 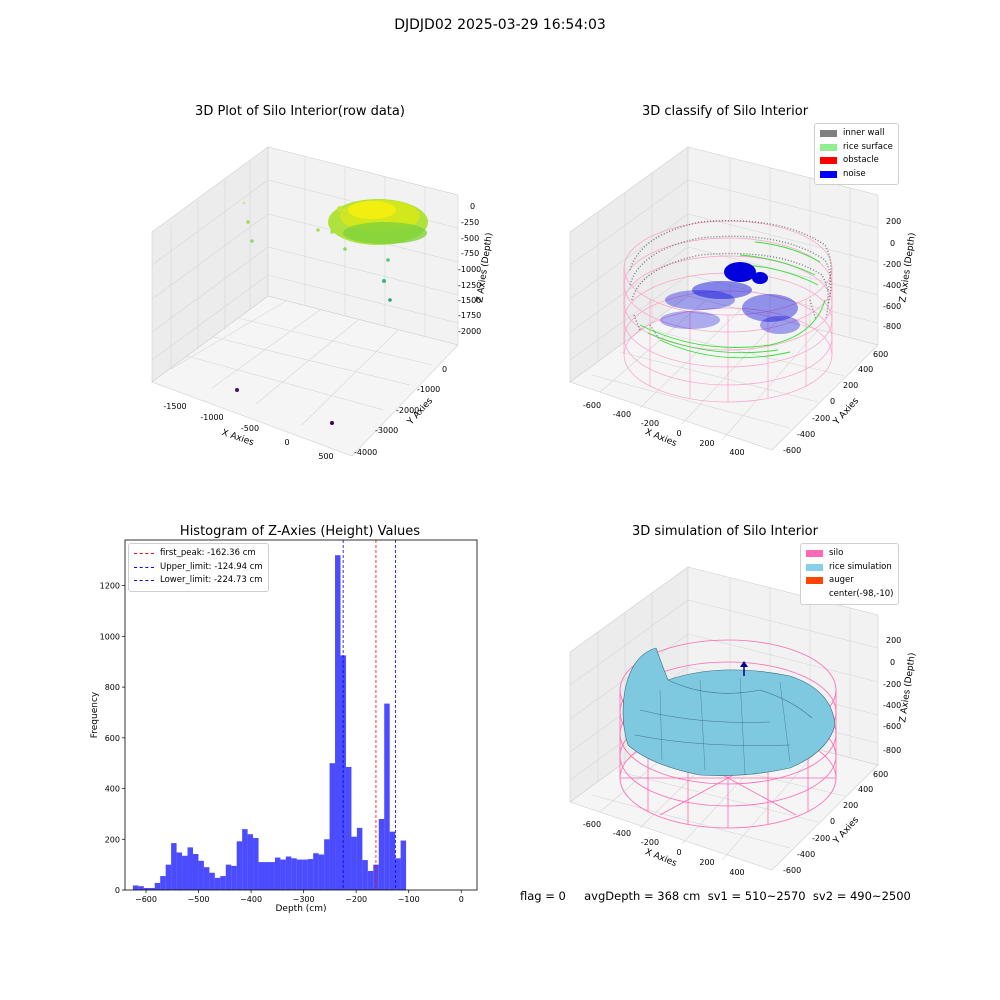 I want to click on svg-text: -1500, so click(x=469, y=300).